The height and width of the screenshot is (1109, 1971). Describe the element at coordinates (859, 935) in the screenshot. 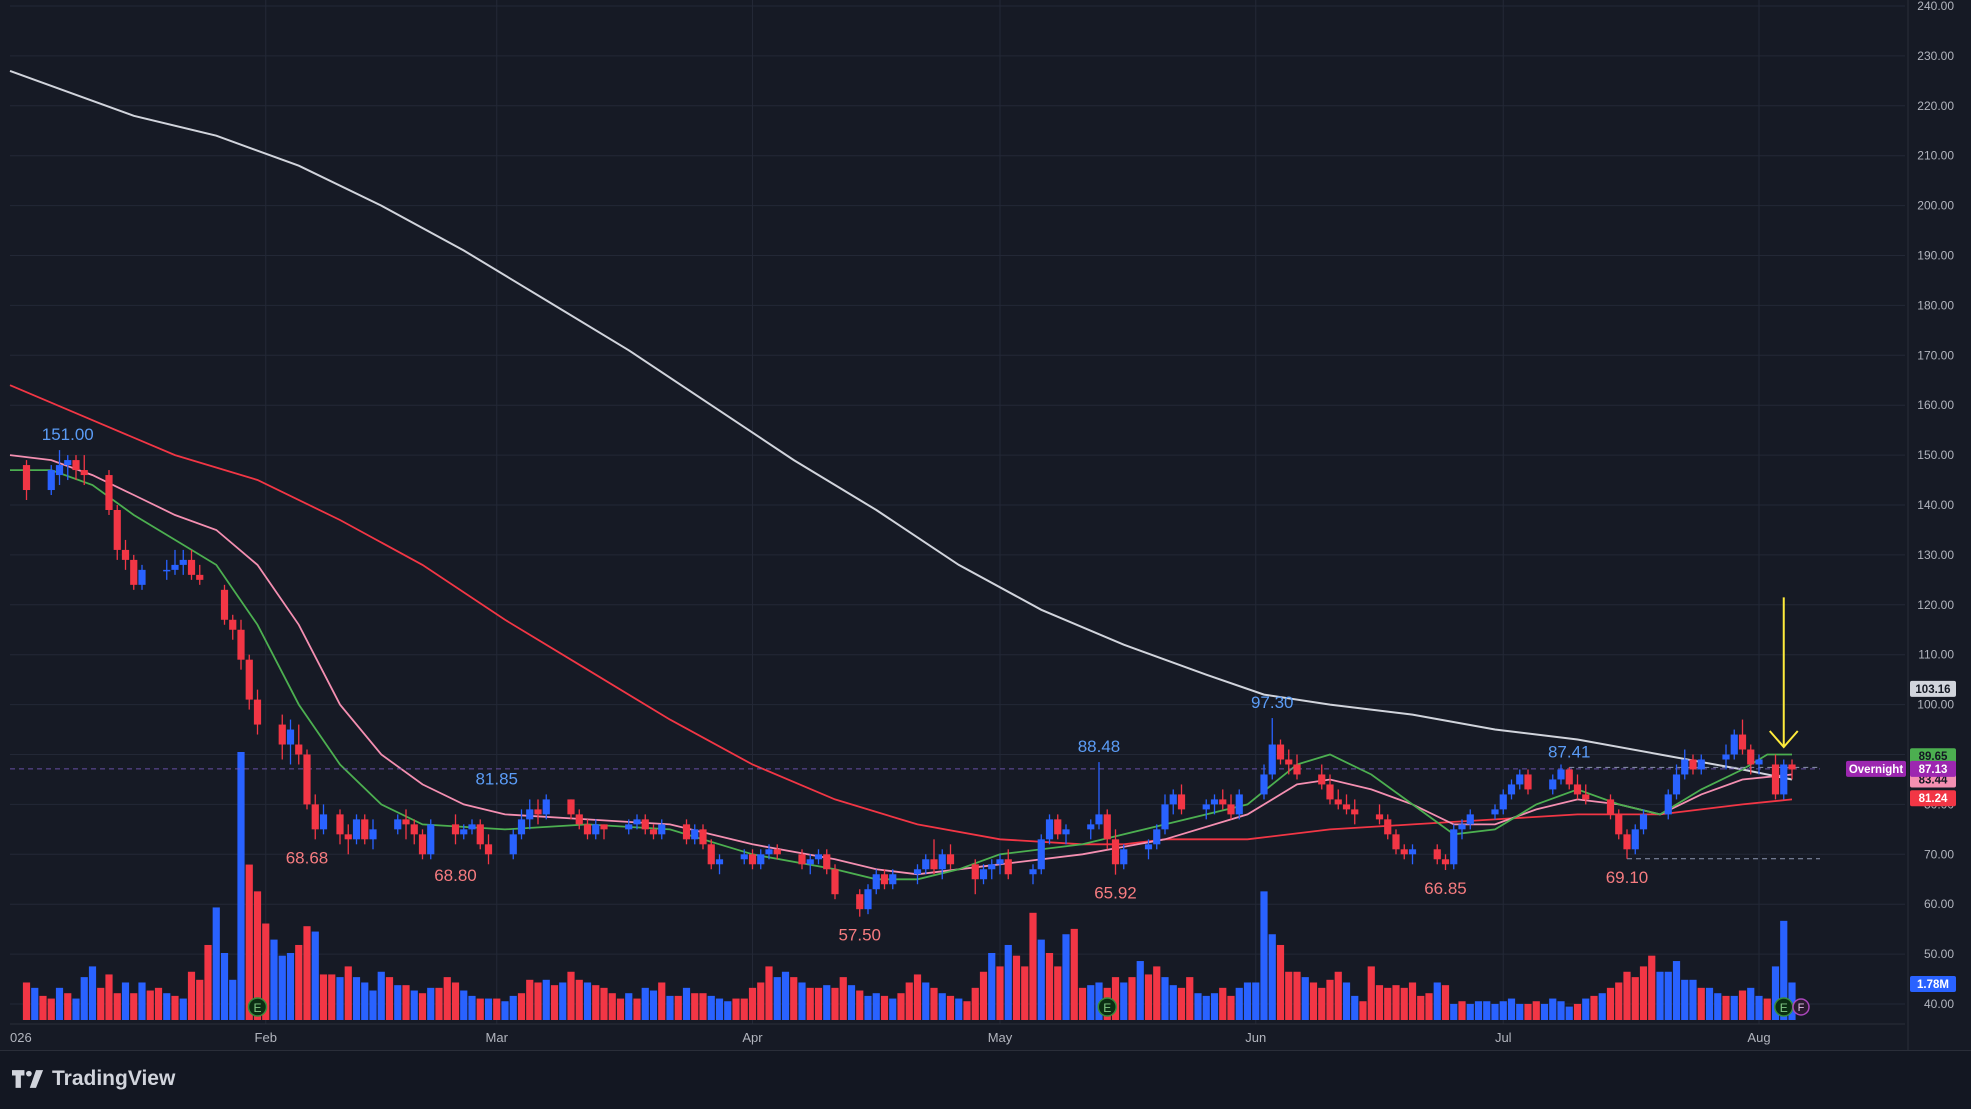

I see `high-low-label: 57.50` at that location.